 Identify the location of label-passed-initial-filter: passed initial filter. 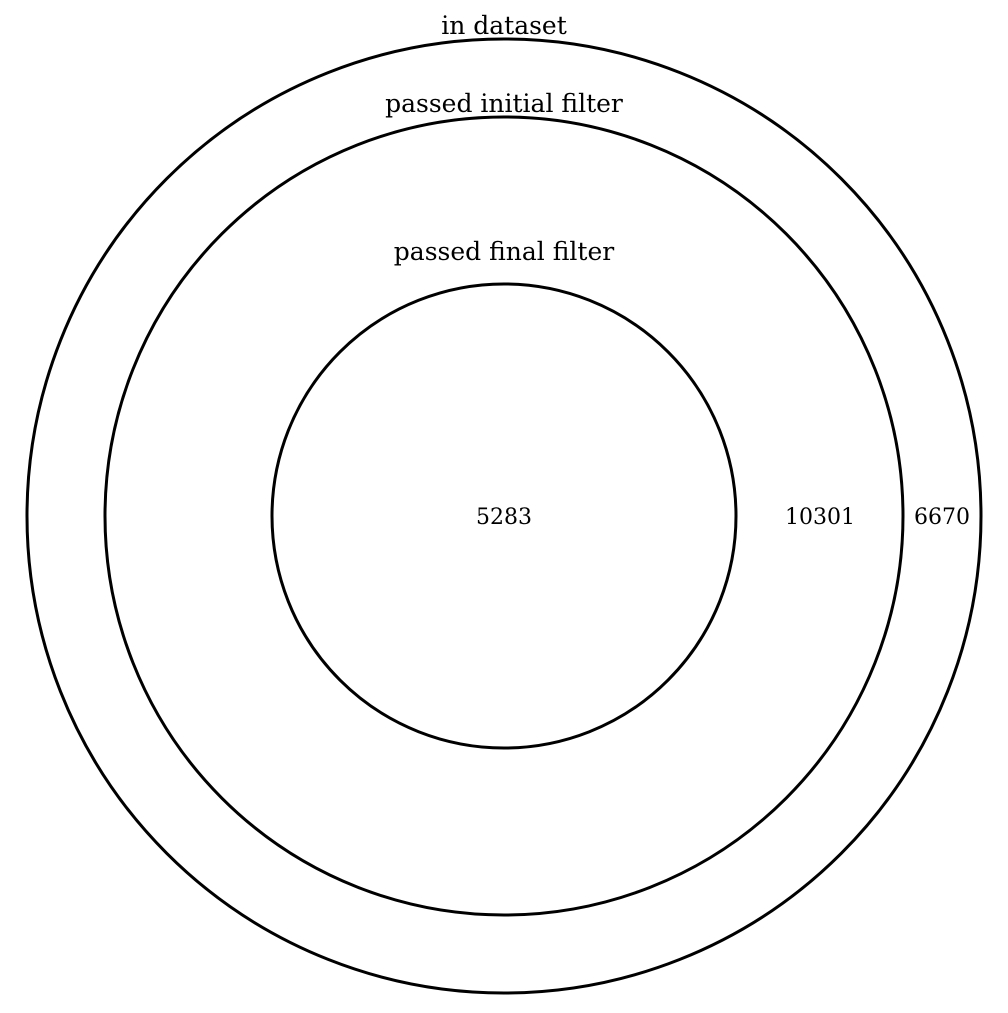
(504, 103).